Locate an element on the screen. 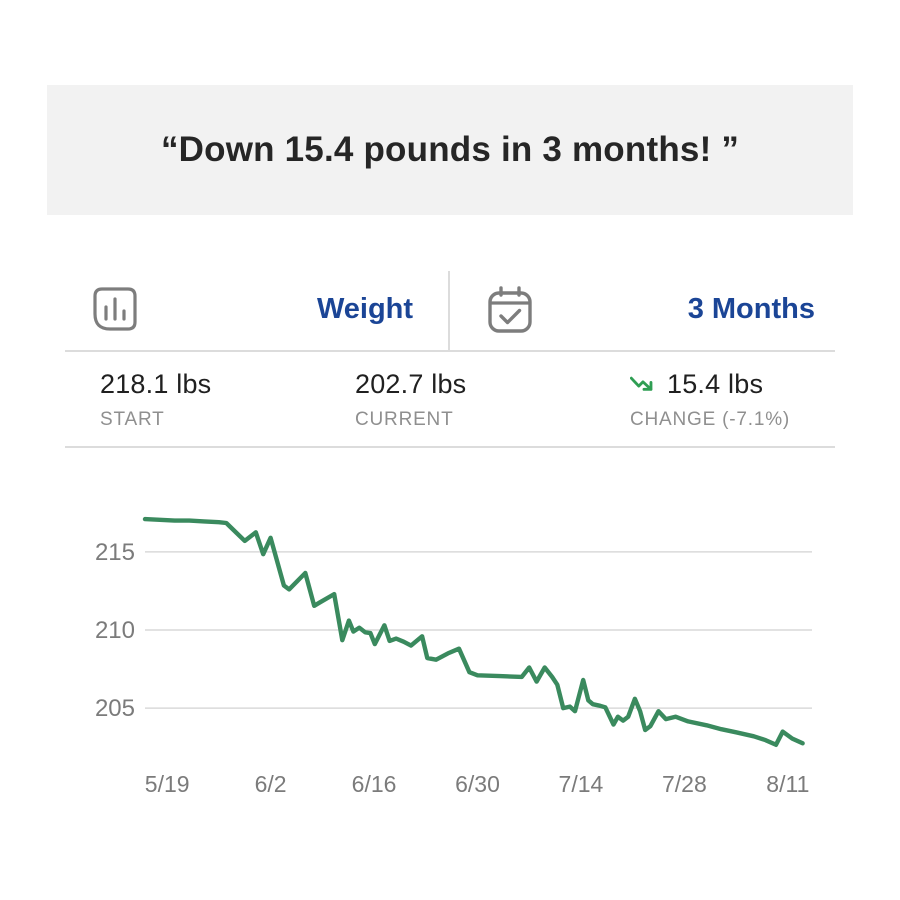  trending-down-icon is located at coordinates (641, 383).